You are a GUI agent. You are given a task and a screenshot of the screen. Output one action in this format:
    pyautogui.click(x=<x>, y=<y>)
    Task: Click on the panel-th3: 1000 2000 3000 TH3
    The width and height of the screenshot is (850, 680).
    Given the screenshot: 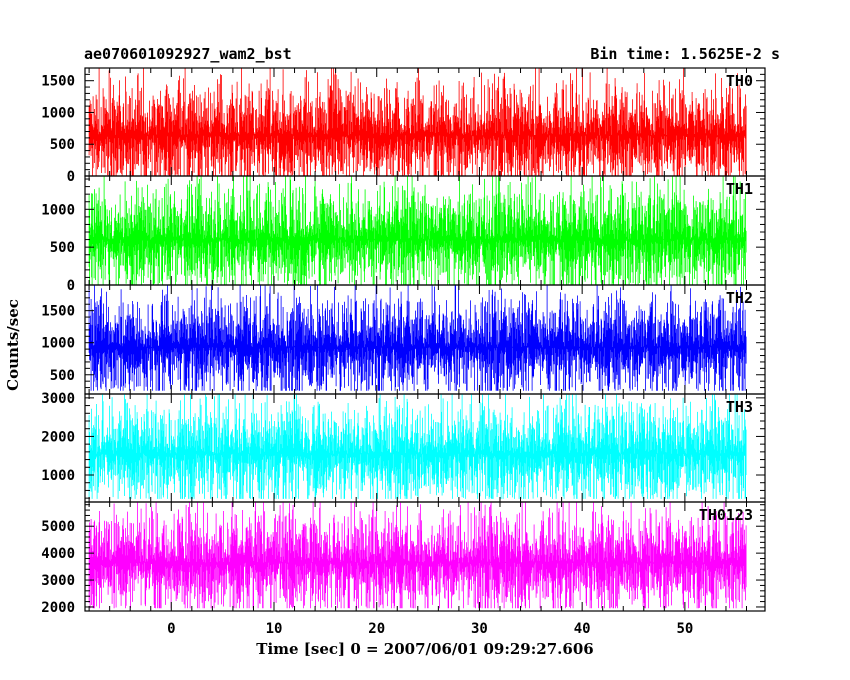 What is the action you would take?
    pyautogui.click(x=403, y=447)
    